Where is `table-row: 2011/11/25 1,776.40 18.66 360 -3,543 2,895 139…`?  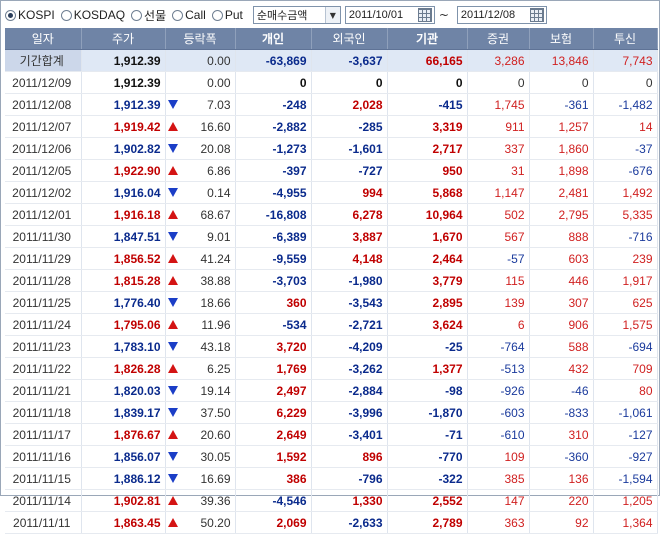 table-row: 2011/11/25 1,776.40 18.66 360 -3,543 2,895 139… is located at coordinates (331, 302).